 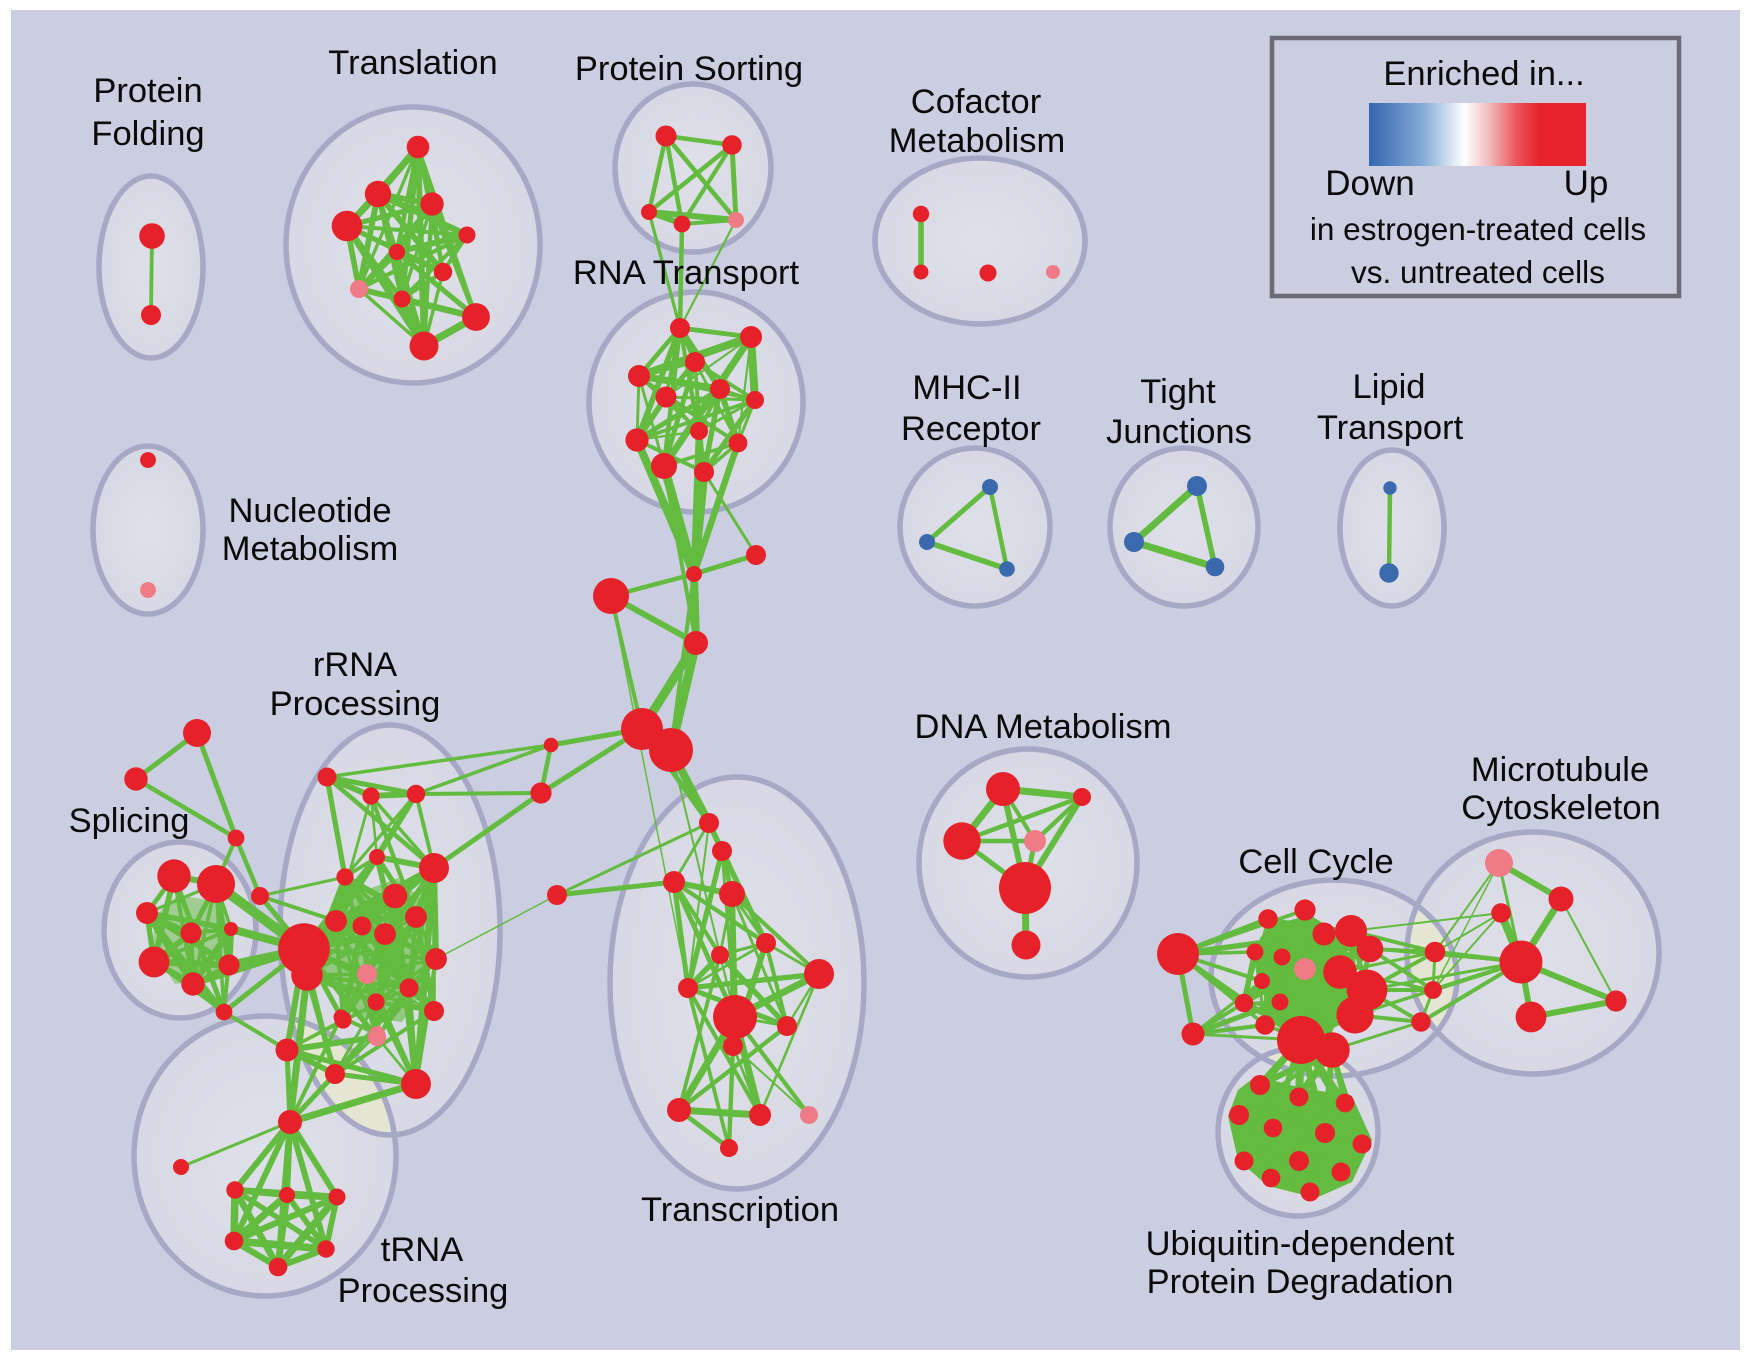 What do you see at coordinates (412, 63) in the screenshot?
I see `svg-text: Translation` at bounding box center [412, 63].